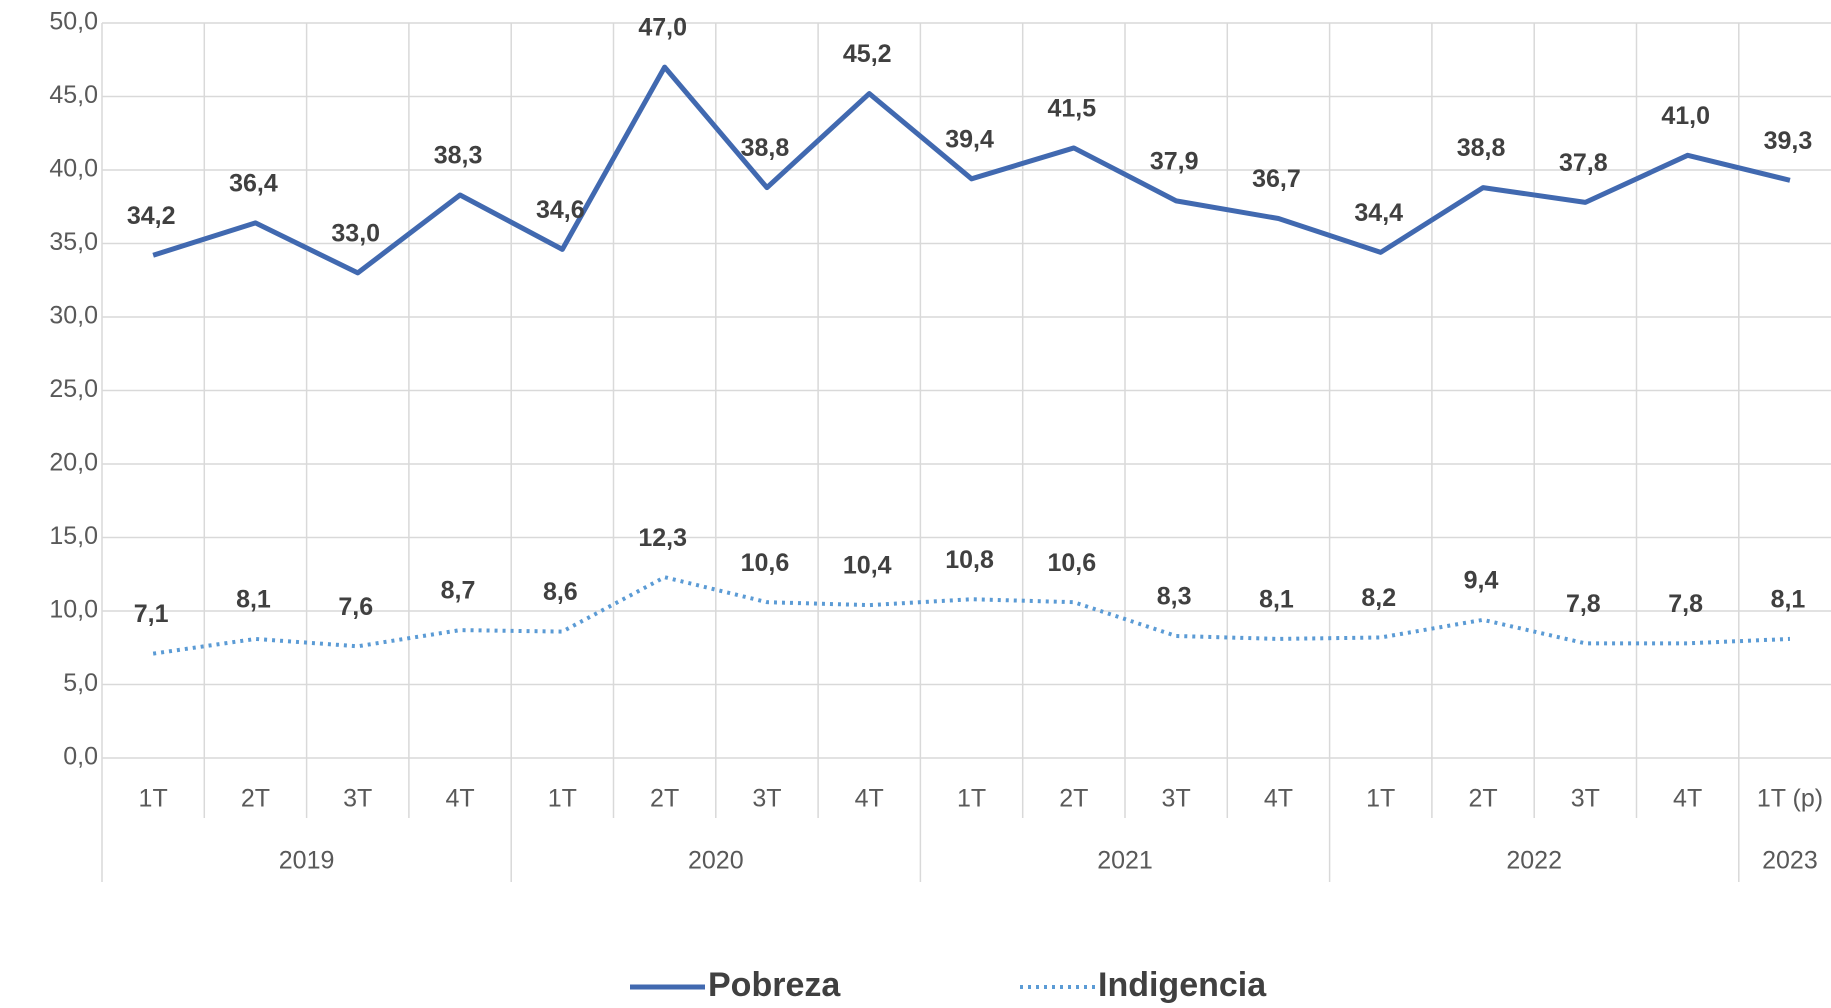 This screenshot has width=1831, height=1008. What do you see at coordinates (969, 560) in the screenshot?
I see `data-label: 10,8` at bounding box center [969, 560].